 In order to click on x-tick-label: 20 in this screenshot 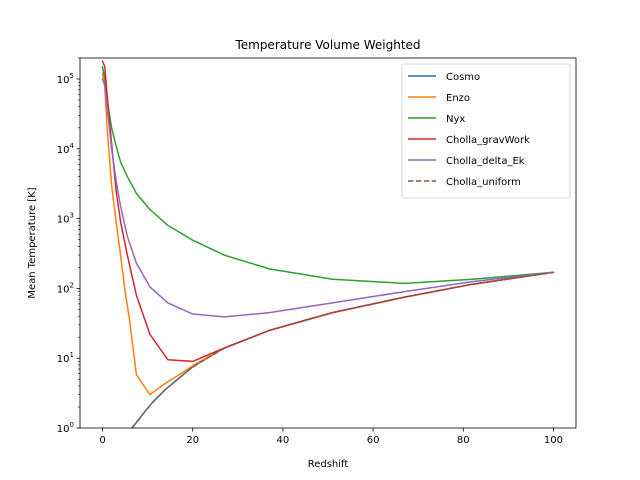, I will do `click(192, 440)`.